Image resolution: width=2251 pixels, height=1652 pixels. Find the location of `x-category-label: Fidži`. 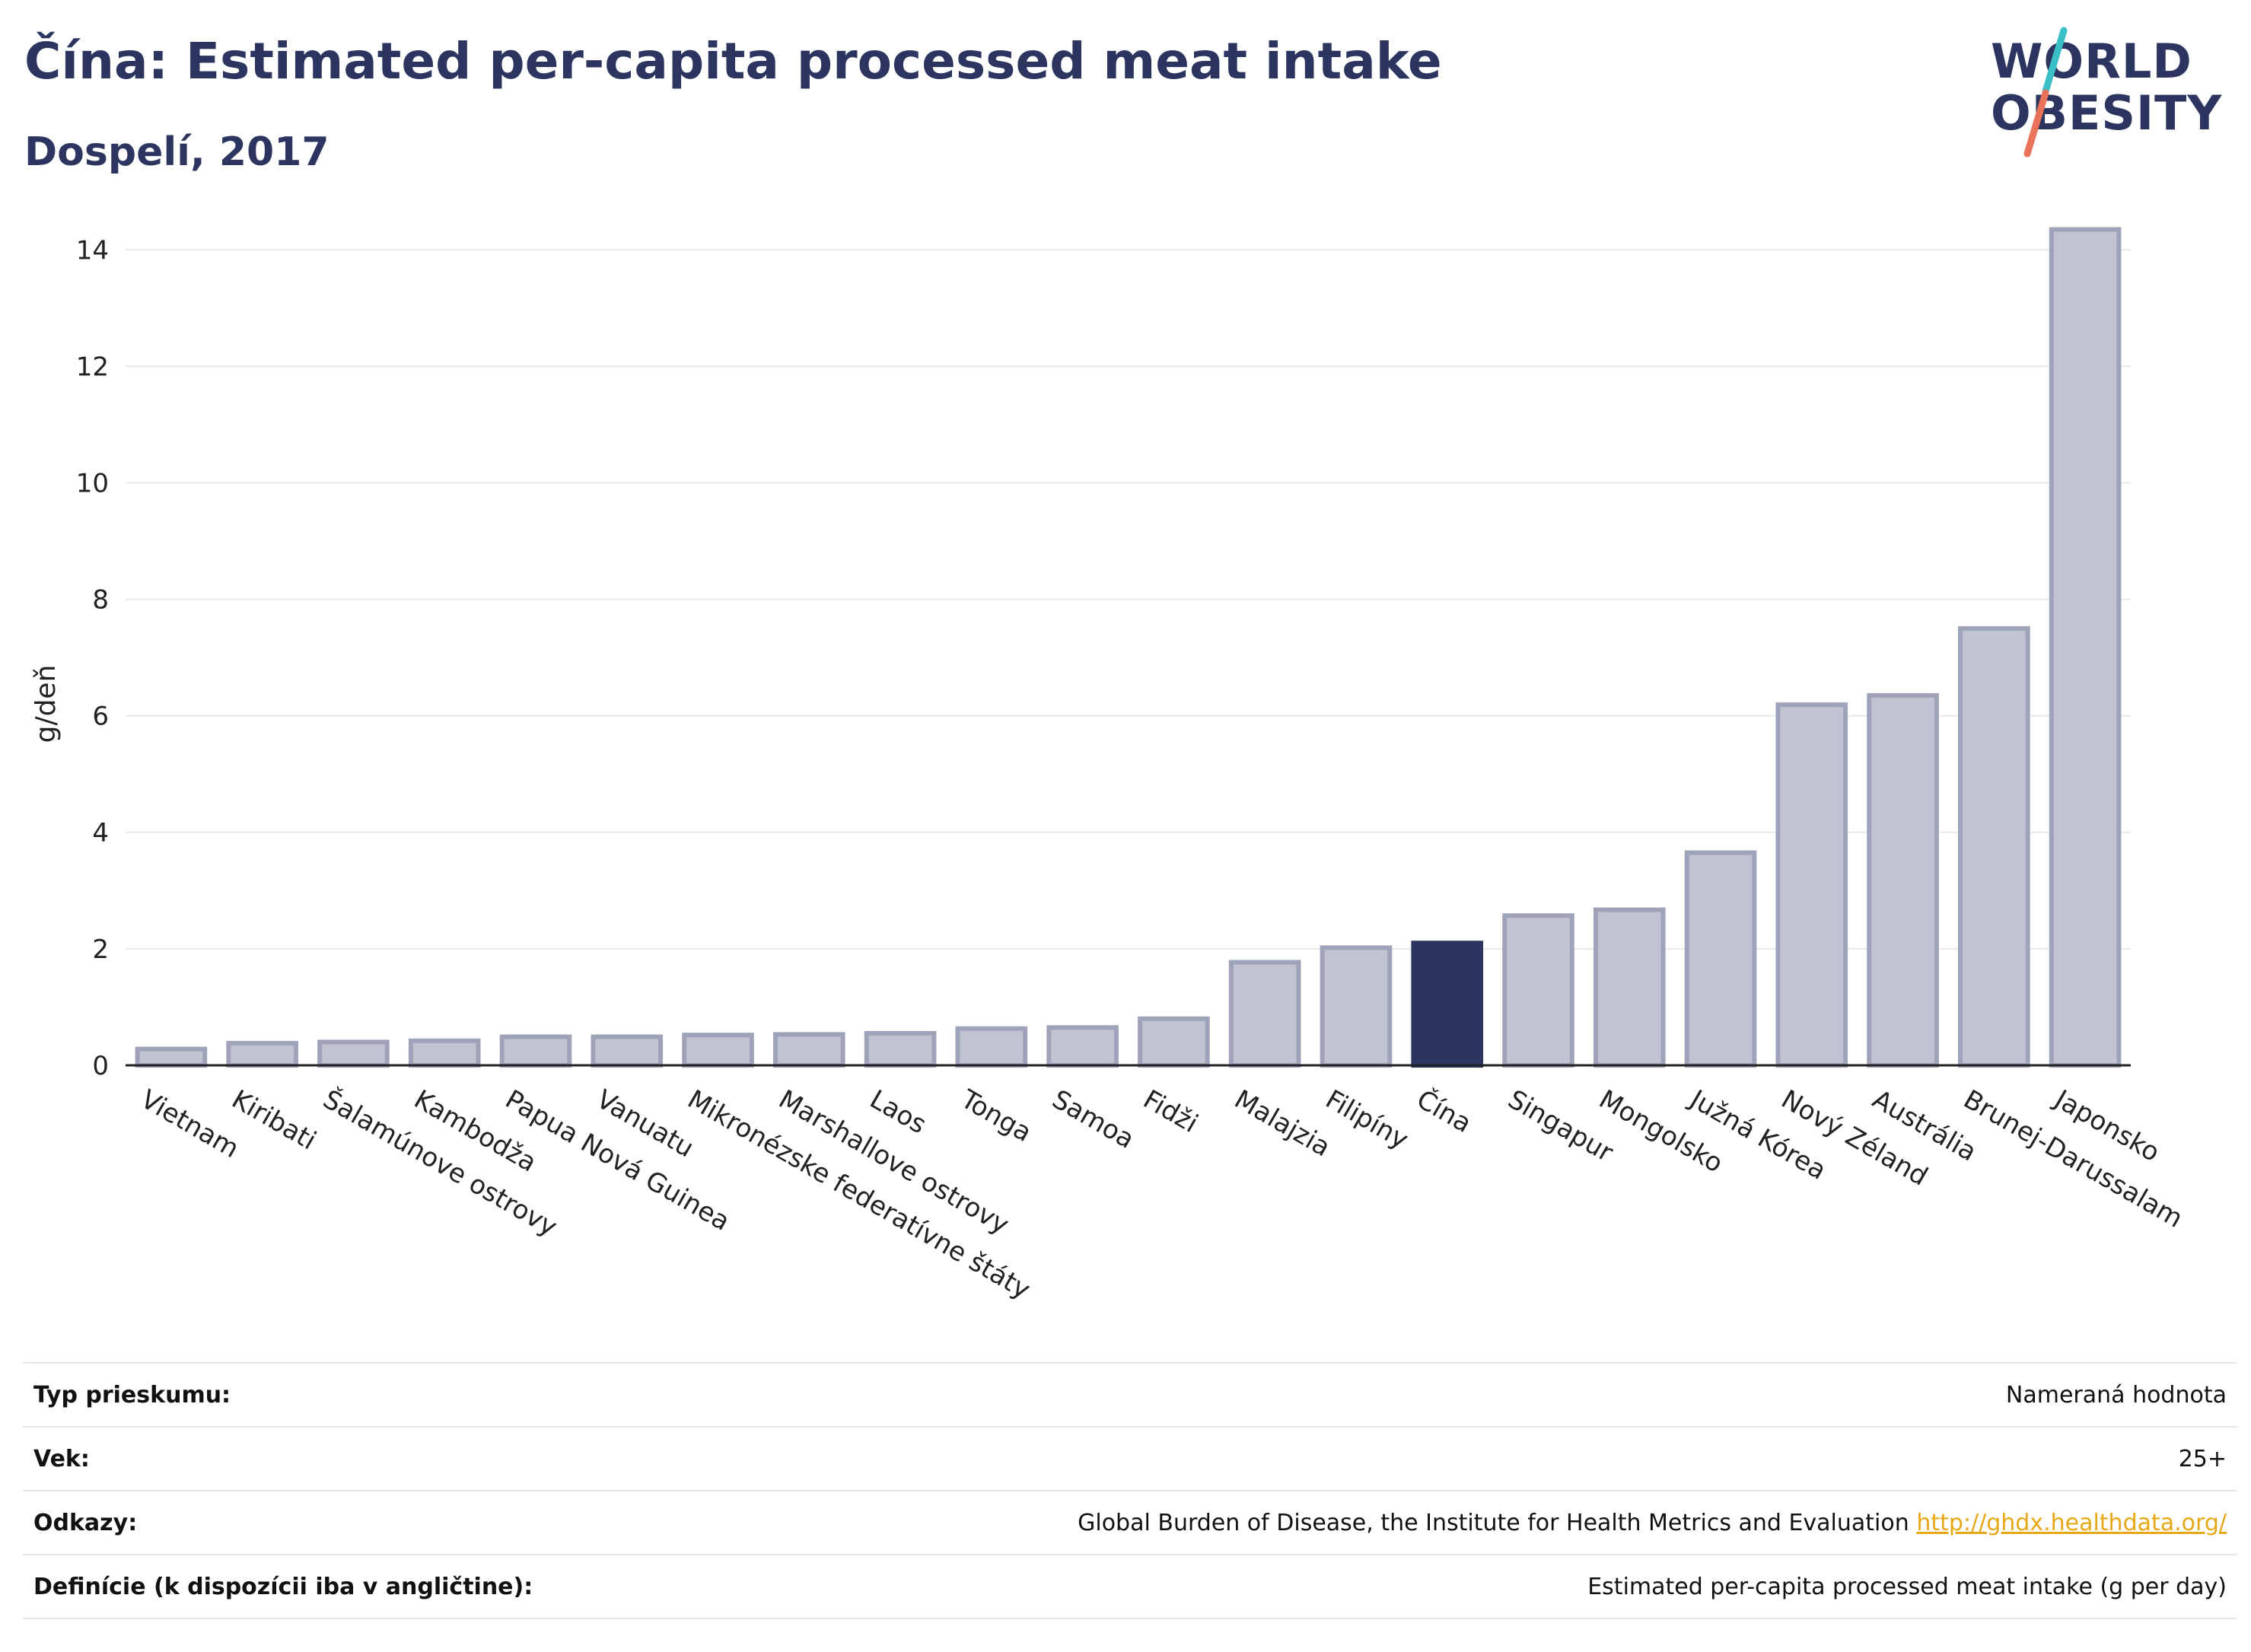

x-category-label: Fidži is located at coordinates (1170, 1111).